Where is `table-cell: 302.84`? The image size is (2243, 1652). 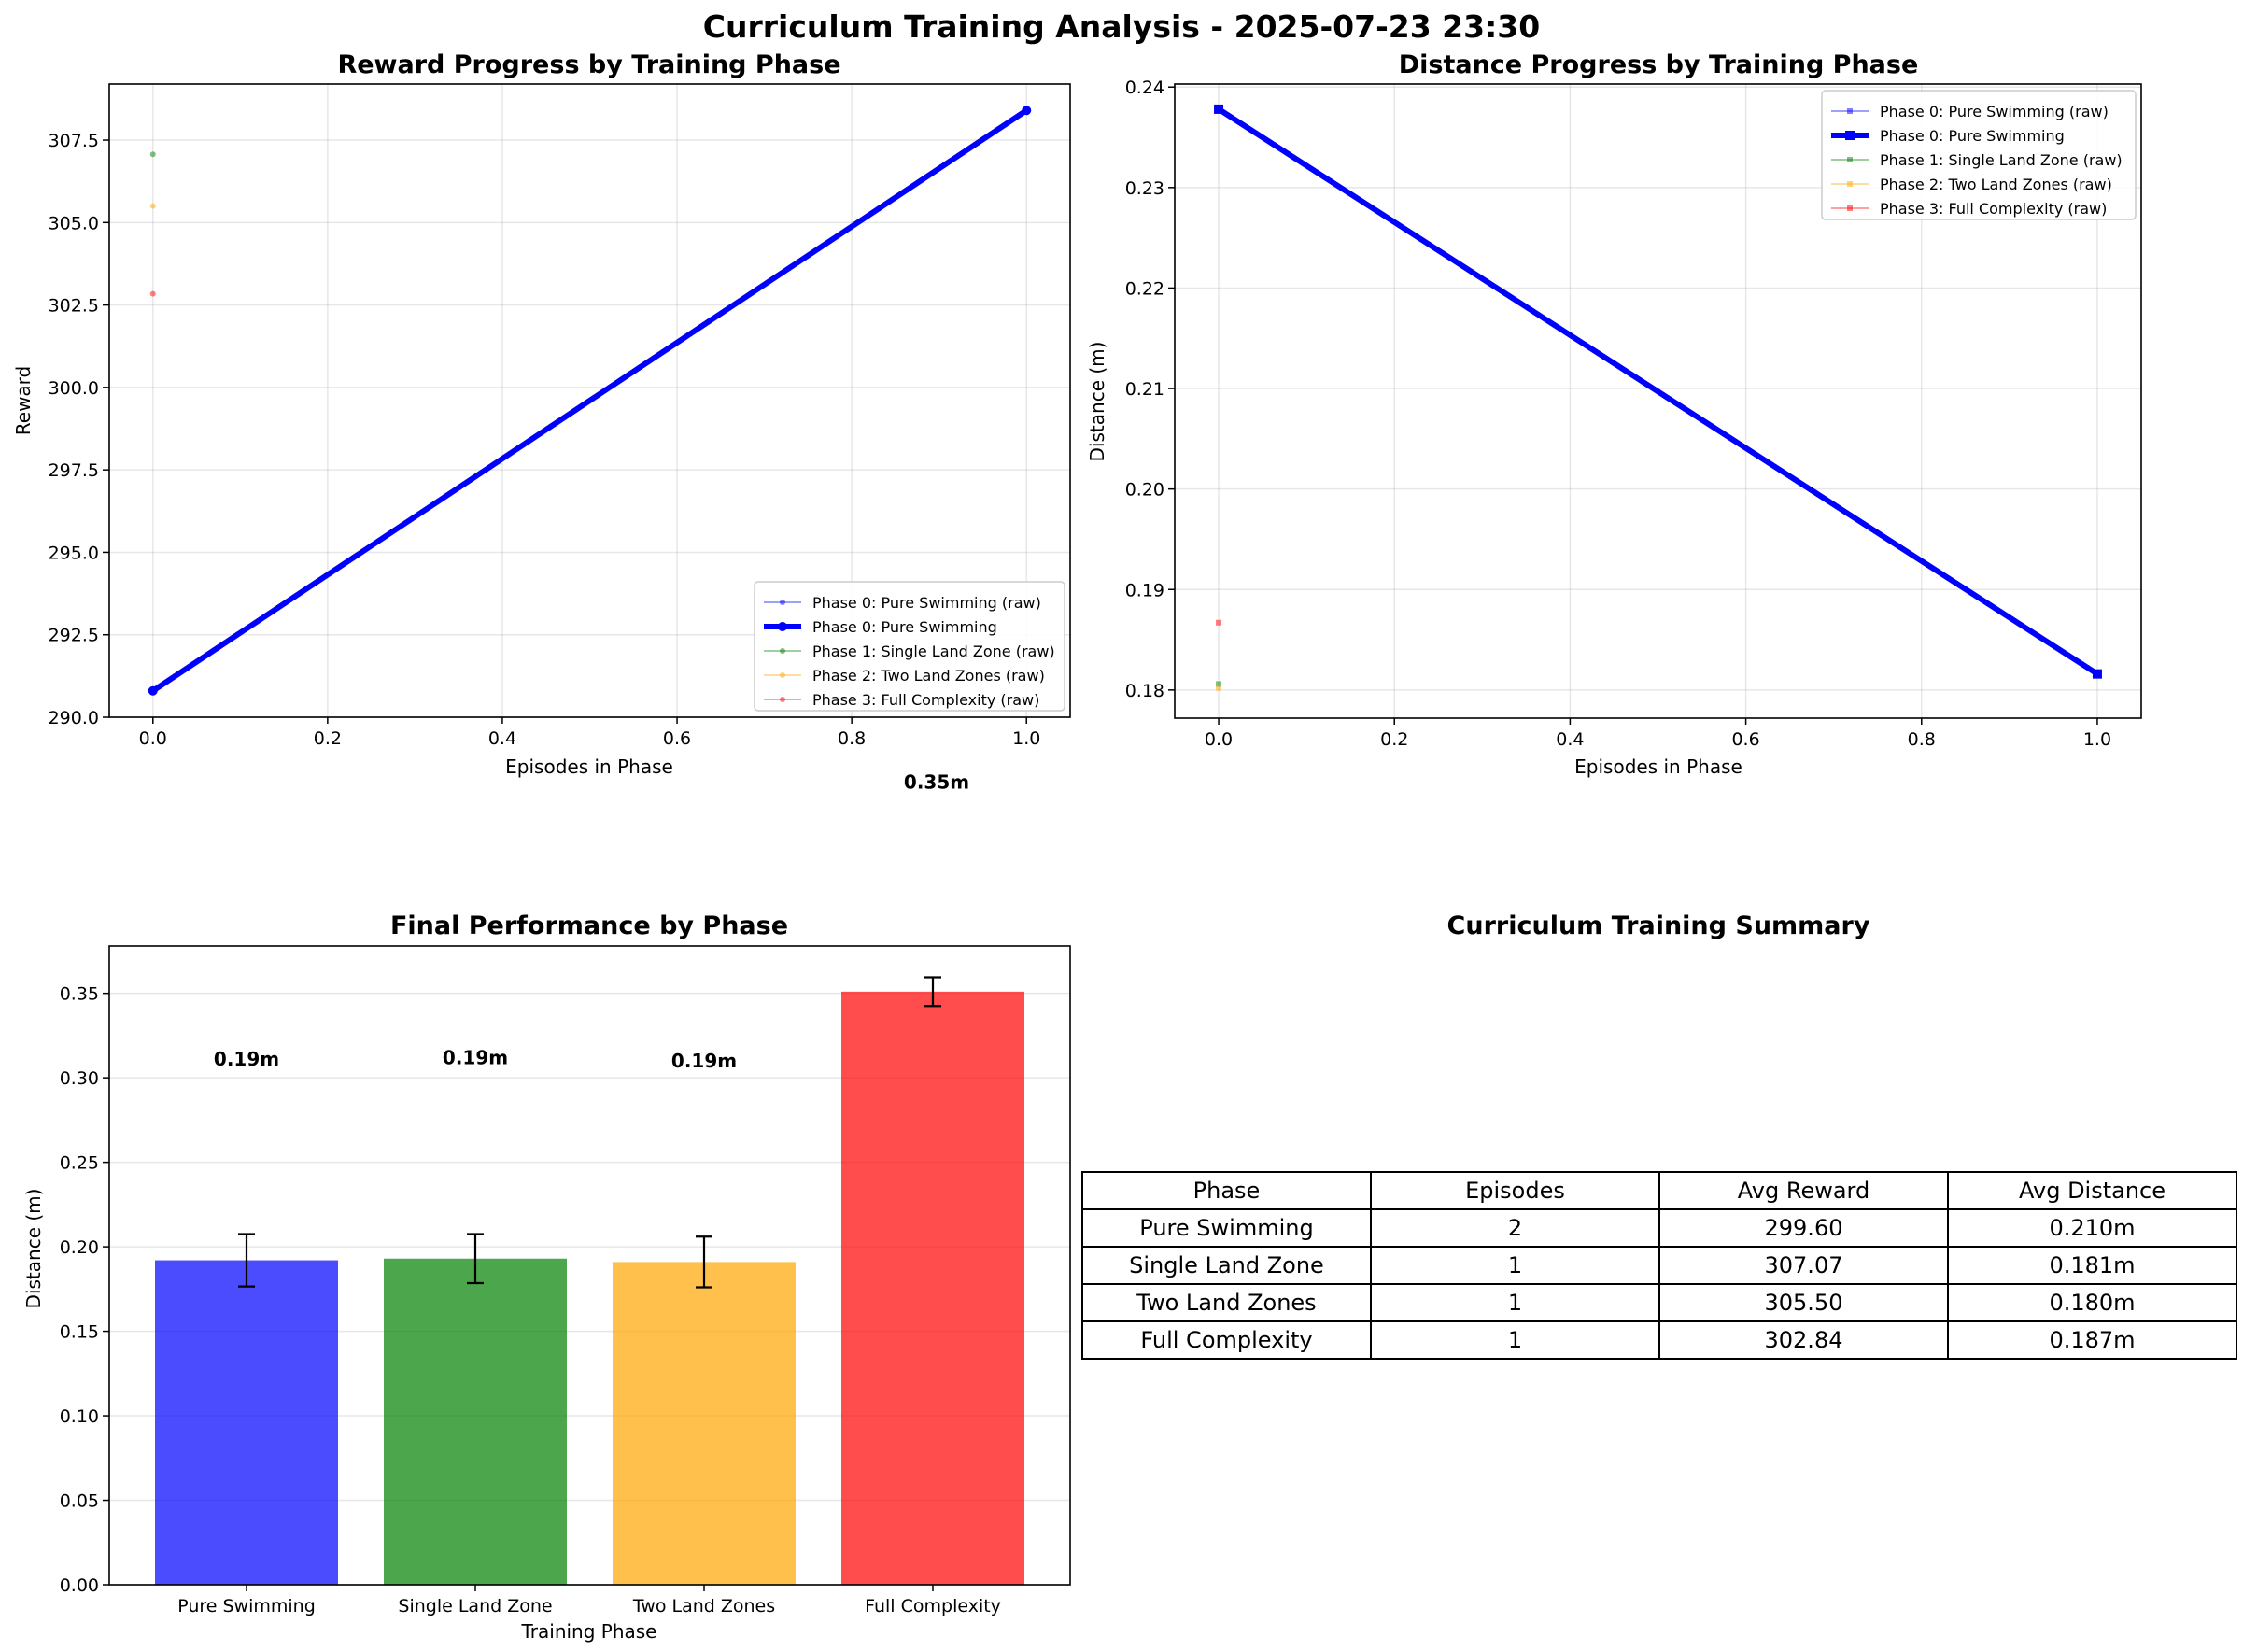 table-cell: 302.84 is located at coordinates (1803, 1340).